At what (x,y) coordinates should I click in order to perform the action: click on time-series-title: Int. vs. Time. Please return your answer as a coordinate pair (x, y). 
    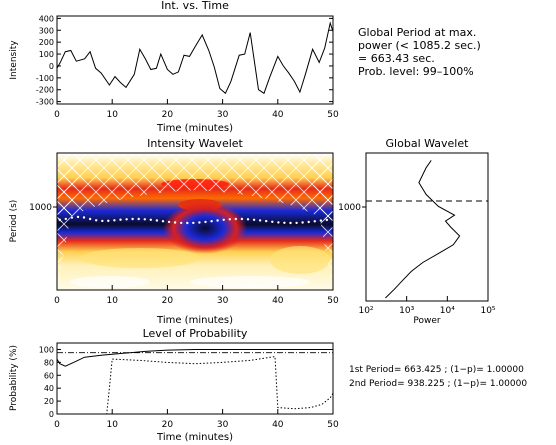
    Looking at the image, I should click on (195, 6).